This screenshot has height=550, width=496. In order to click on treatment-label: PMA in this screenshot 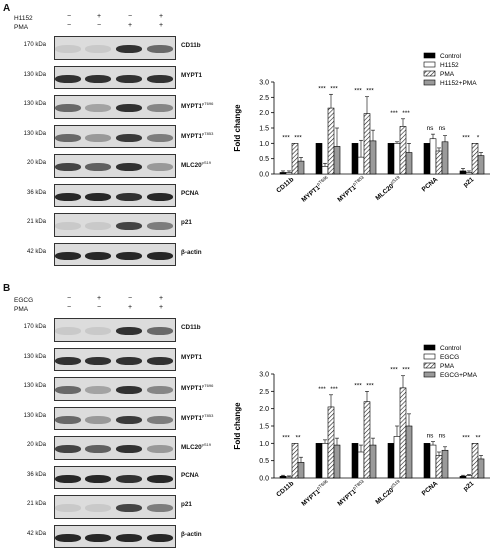, I will do `click(21, 309)`.